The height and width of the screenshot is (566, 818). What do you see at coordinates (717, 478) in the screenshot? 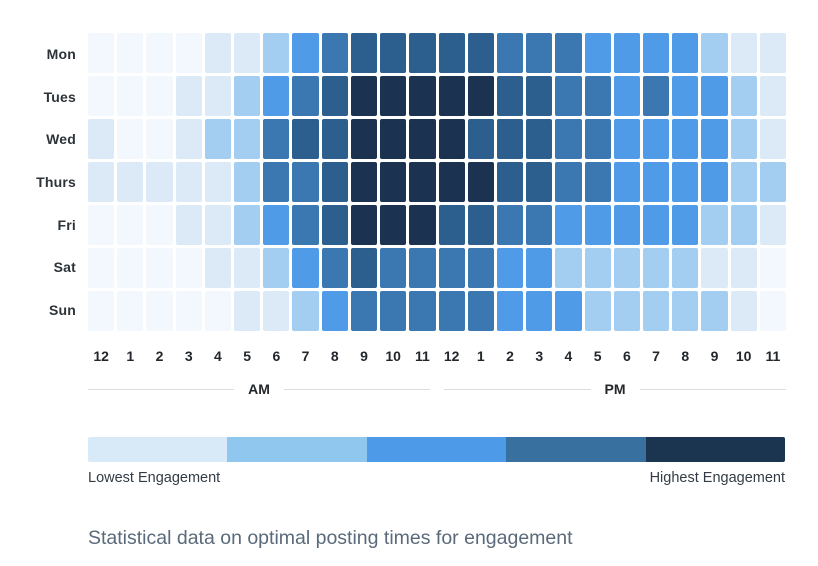
I see `legend-highest-label: Highest Engagement` at bounding box center [717, 478].